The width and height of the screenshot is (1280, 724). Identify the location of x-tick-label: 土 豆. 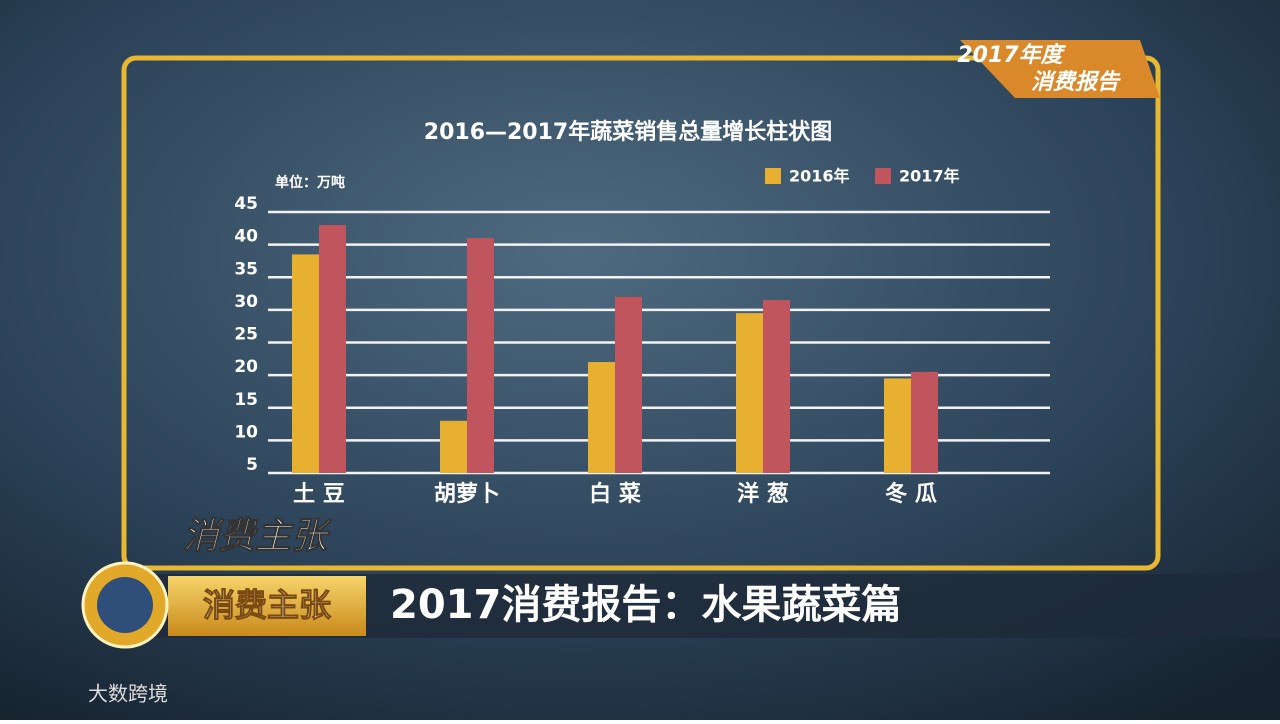
(319, 494).